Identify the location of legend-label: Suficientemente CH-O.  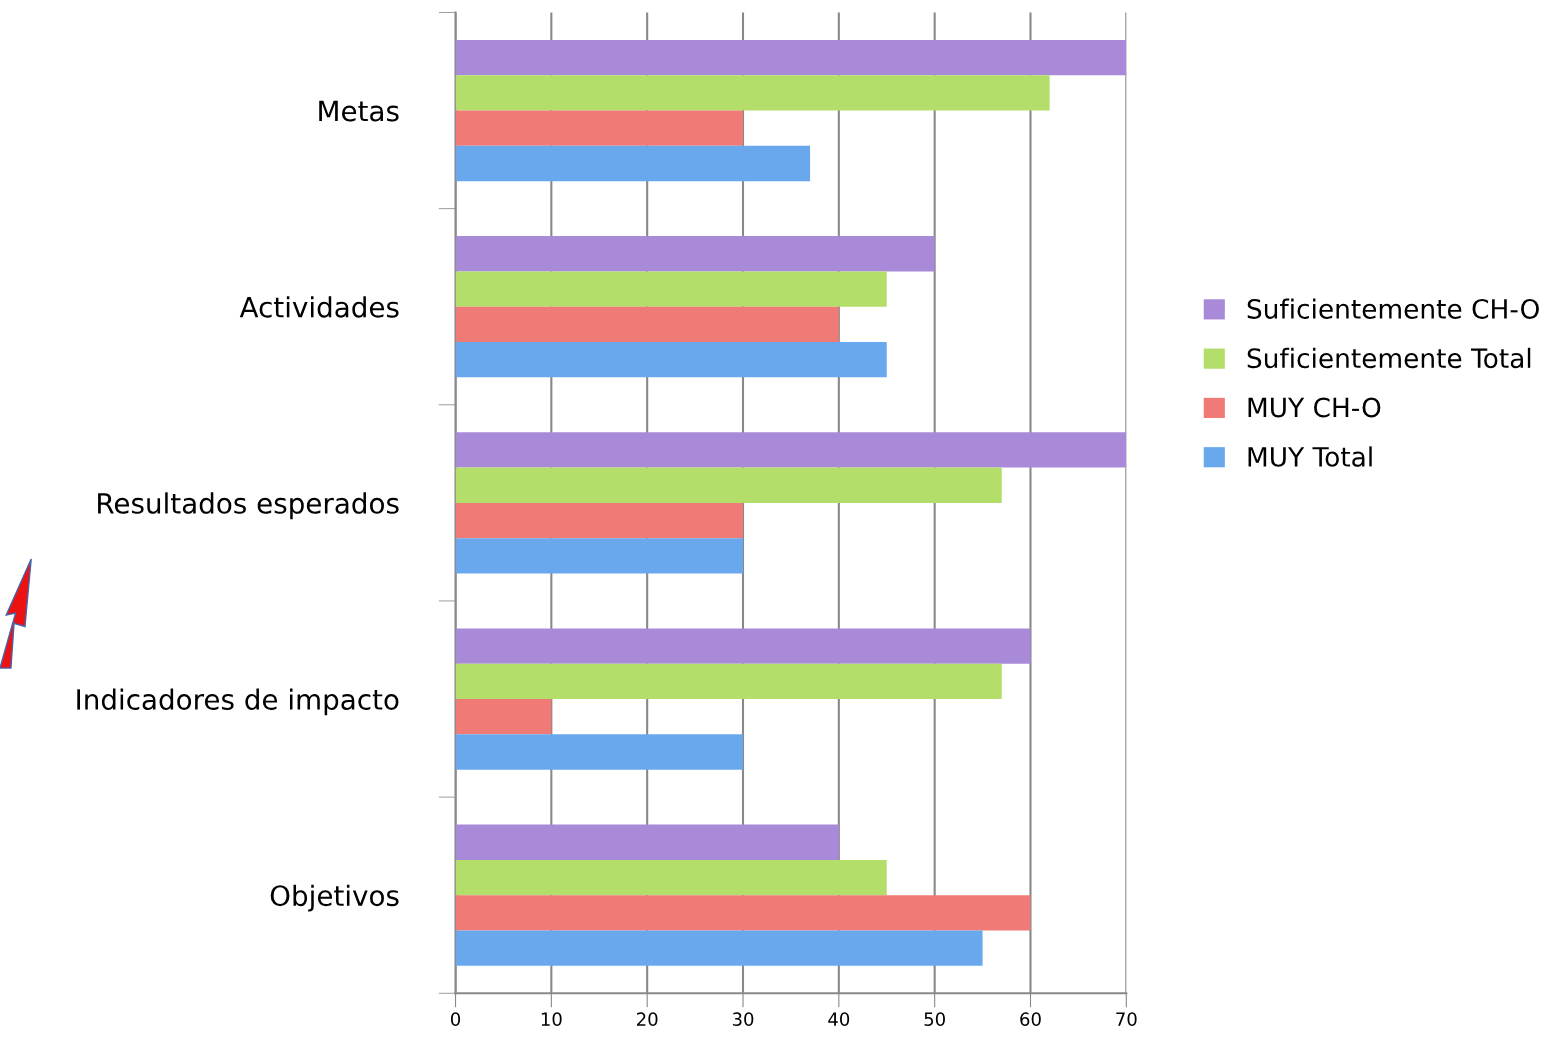
(1393, 308).